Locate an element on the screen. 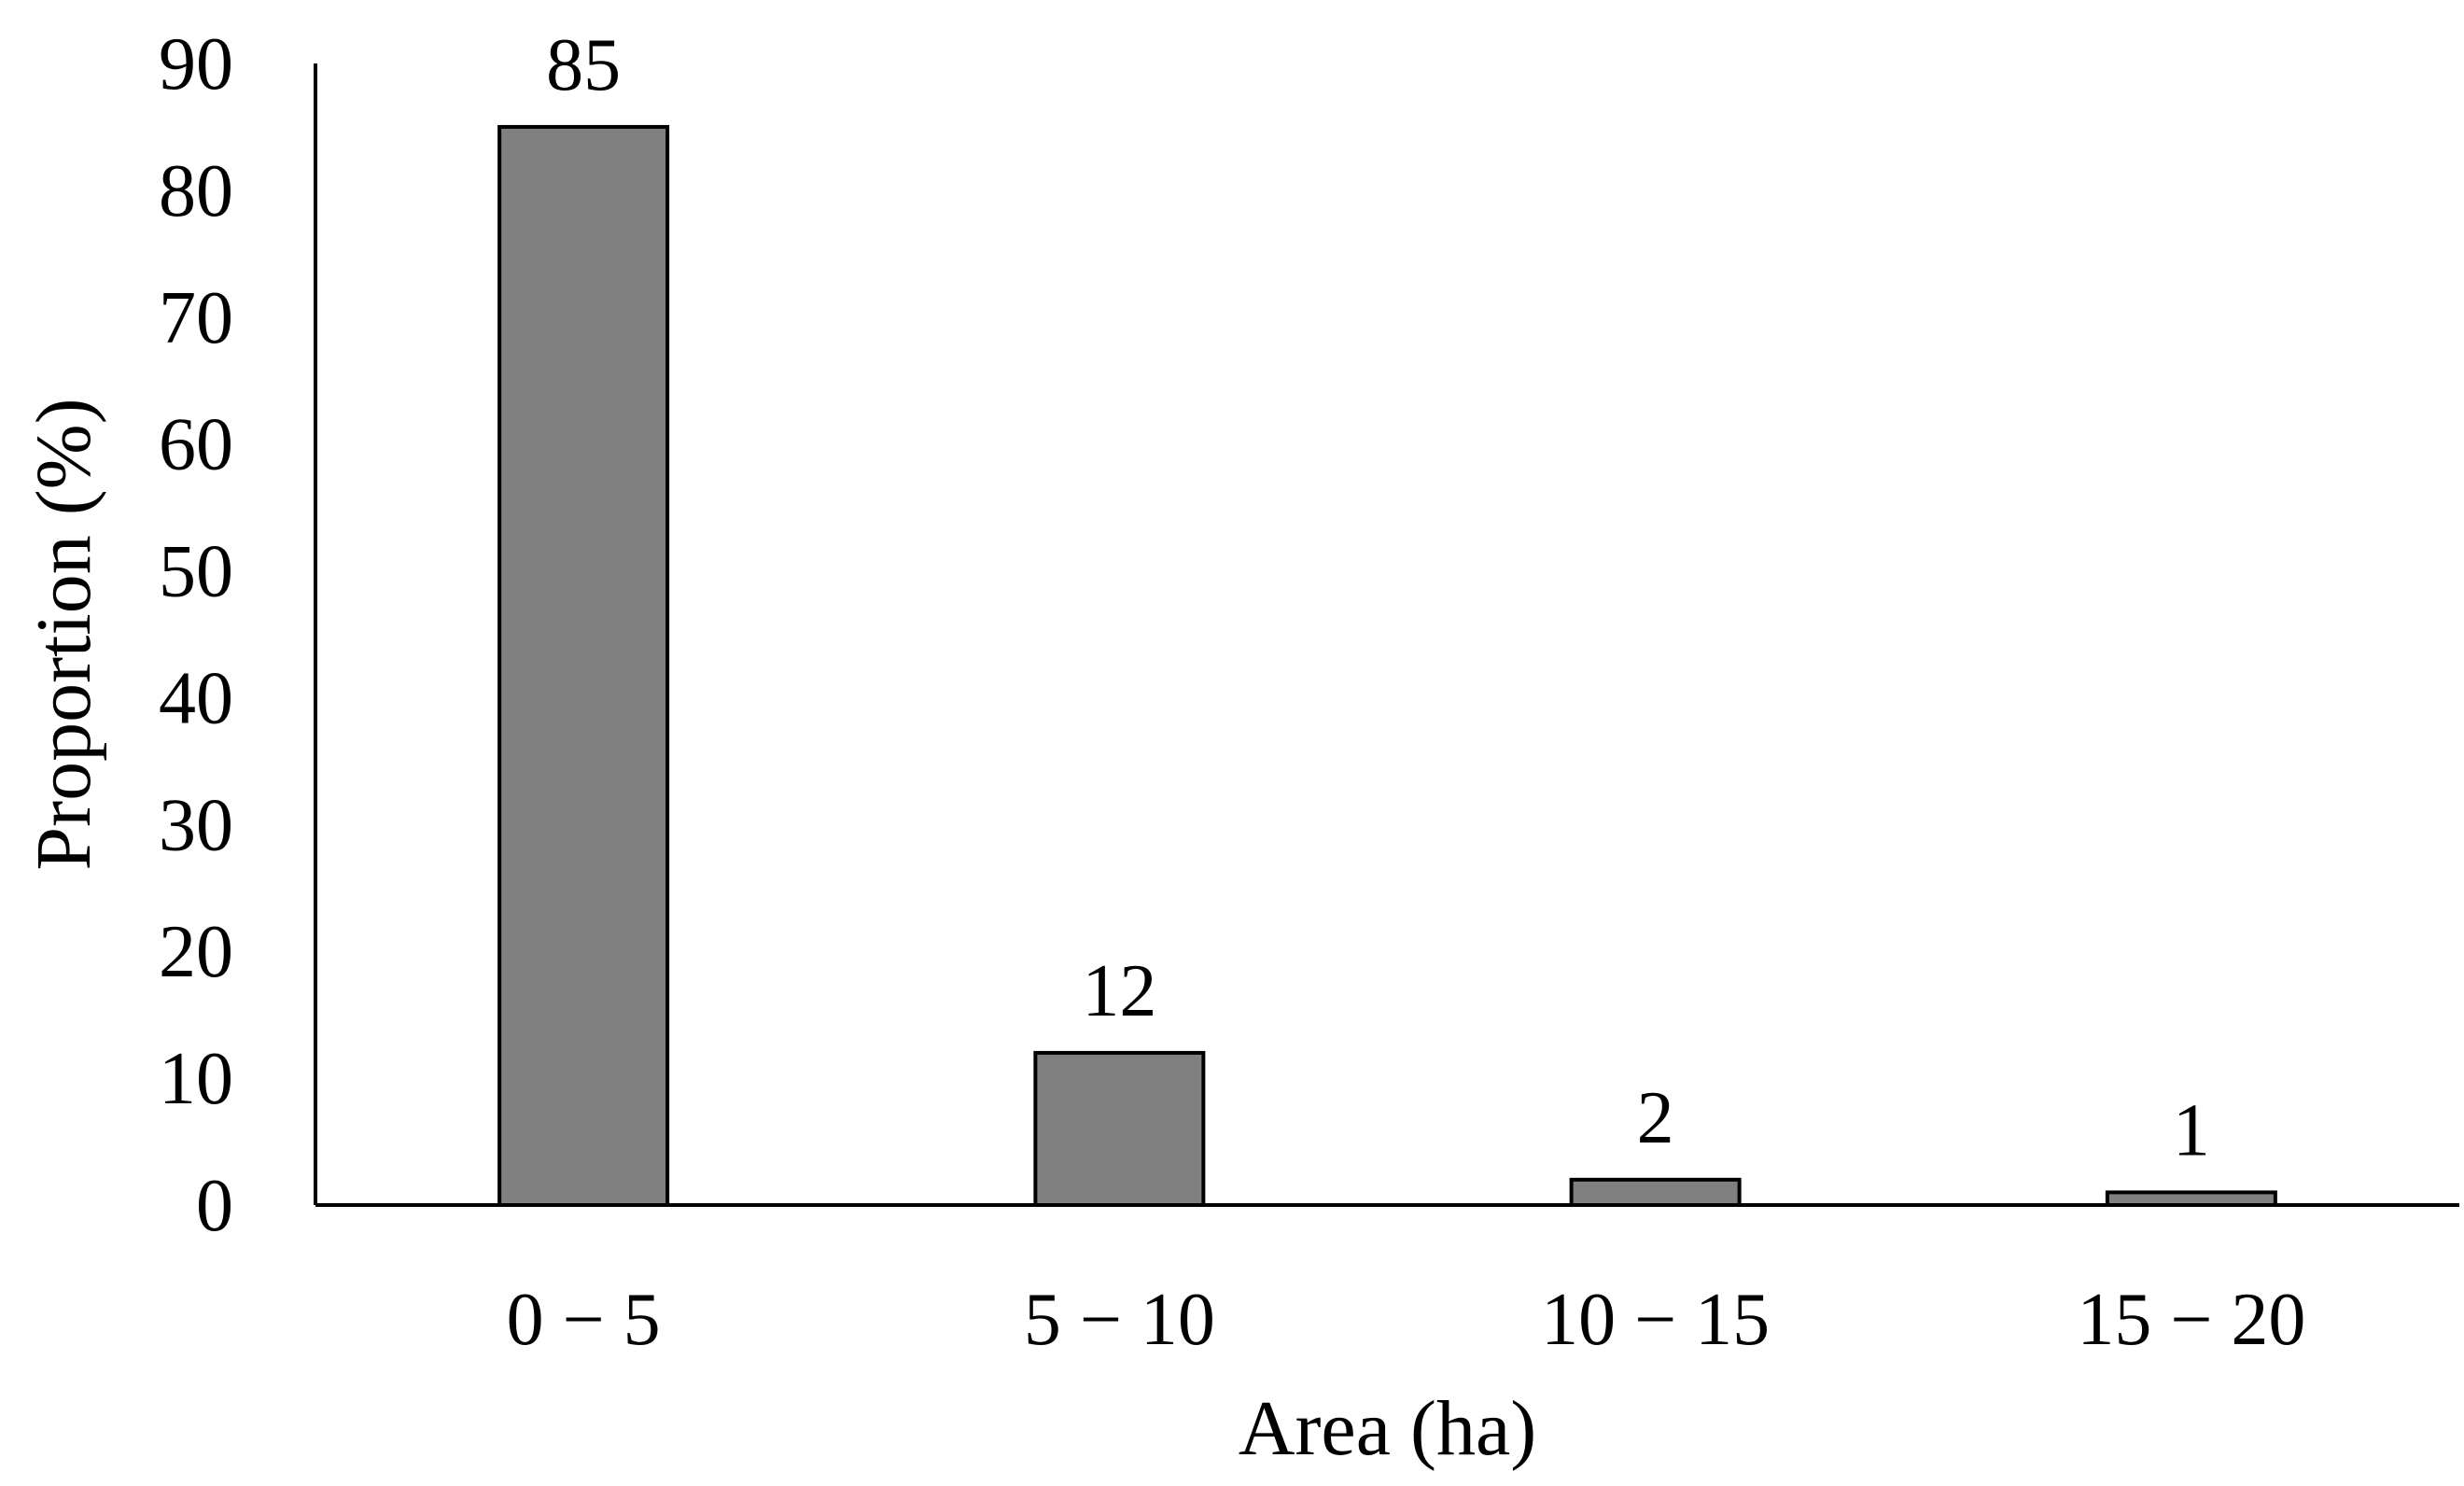 The image size is (2464, 1486). x-axis-title: Area (ha) is located at coordinates (1387, 1428).